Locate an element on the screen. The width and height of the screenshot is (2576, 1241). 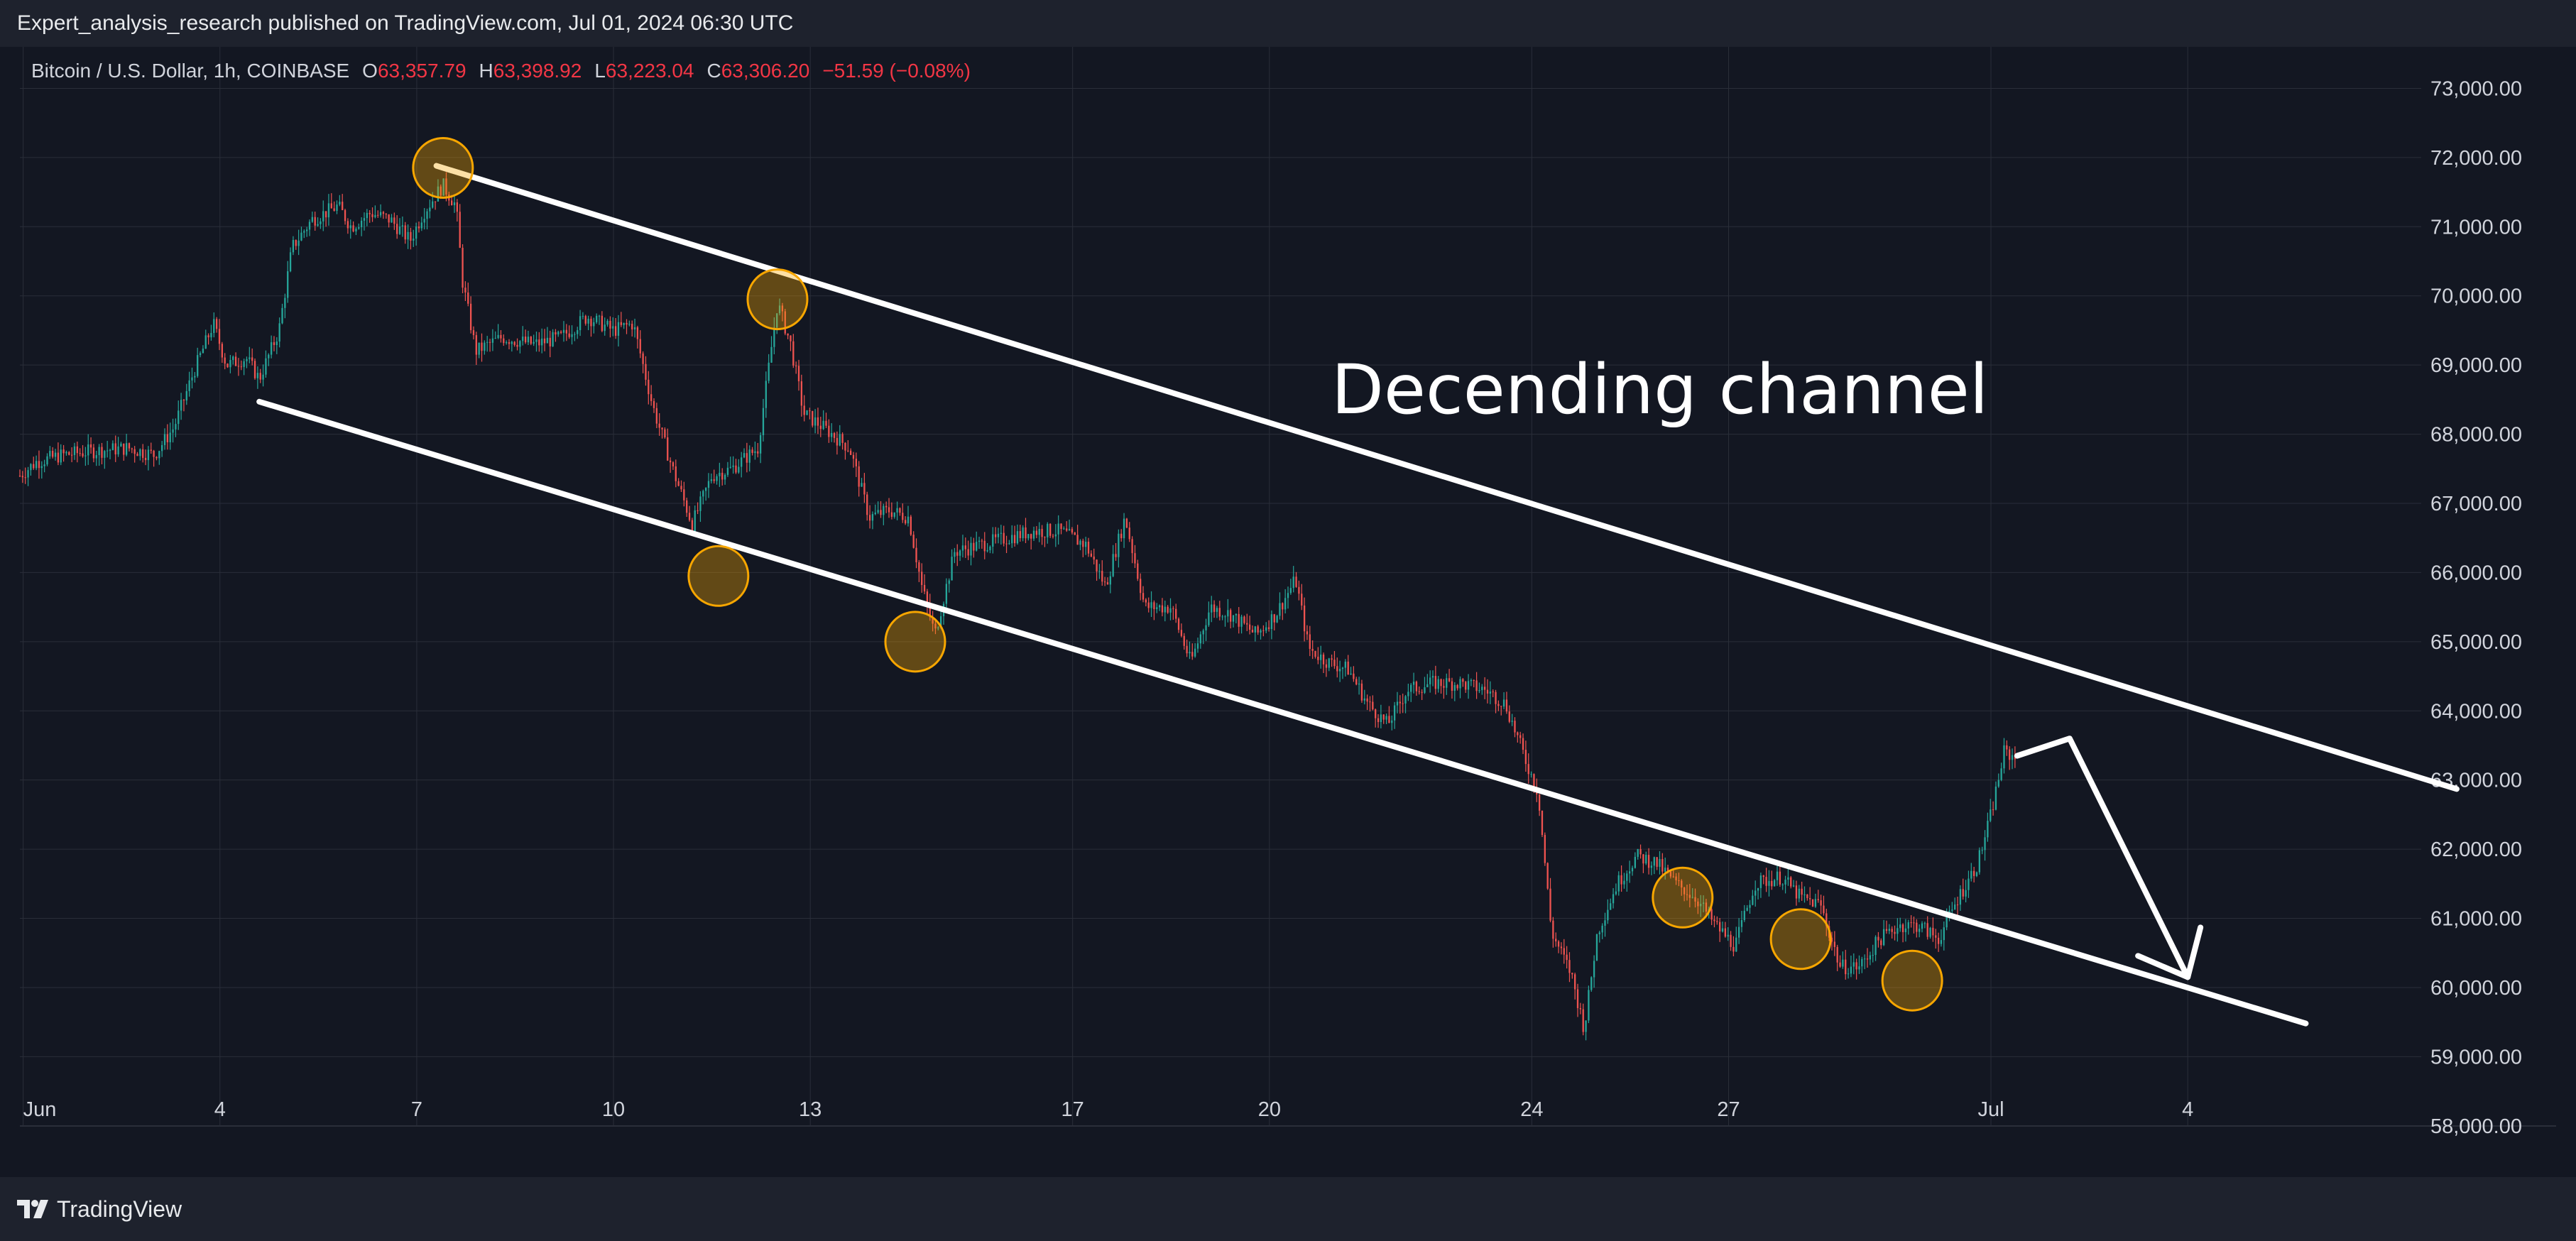
open-value: 63,357.79 is located at coordinates (421, 71).